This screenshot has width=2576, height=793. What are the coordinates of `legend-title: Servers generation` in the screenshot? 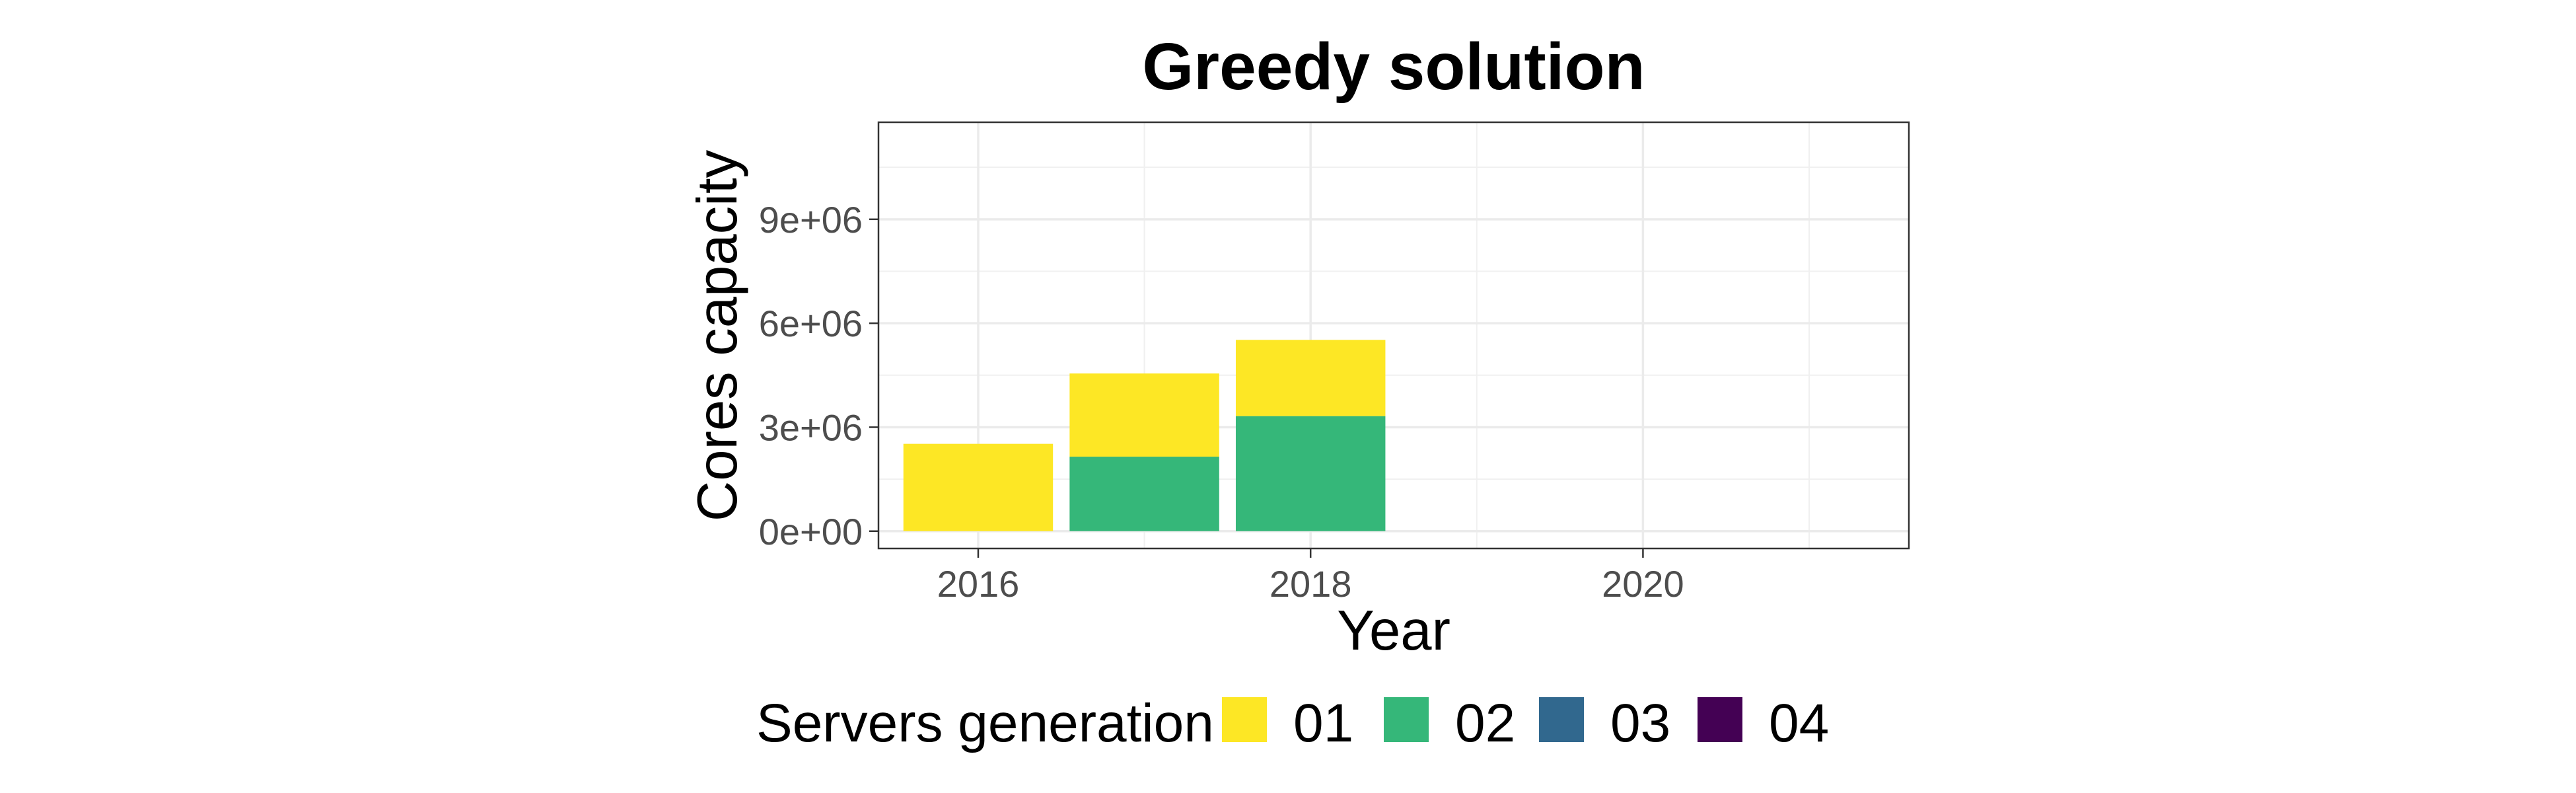 It's located at (985, 723).